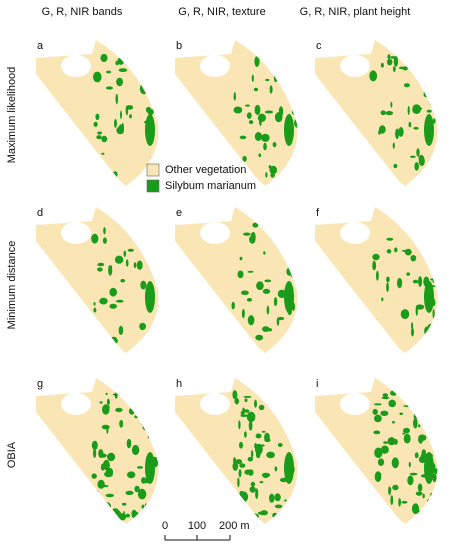  I want to click on scale-bar, so click(197, 538).